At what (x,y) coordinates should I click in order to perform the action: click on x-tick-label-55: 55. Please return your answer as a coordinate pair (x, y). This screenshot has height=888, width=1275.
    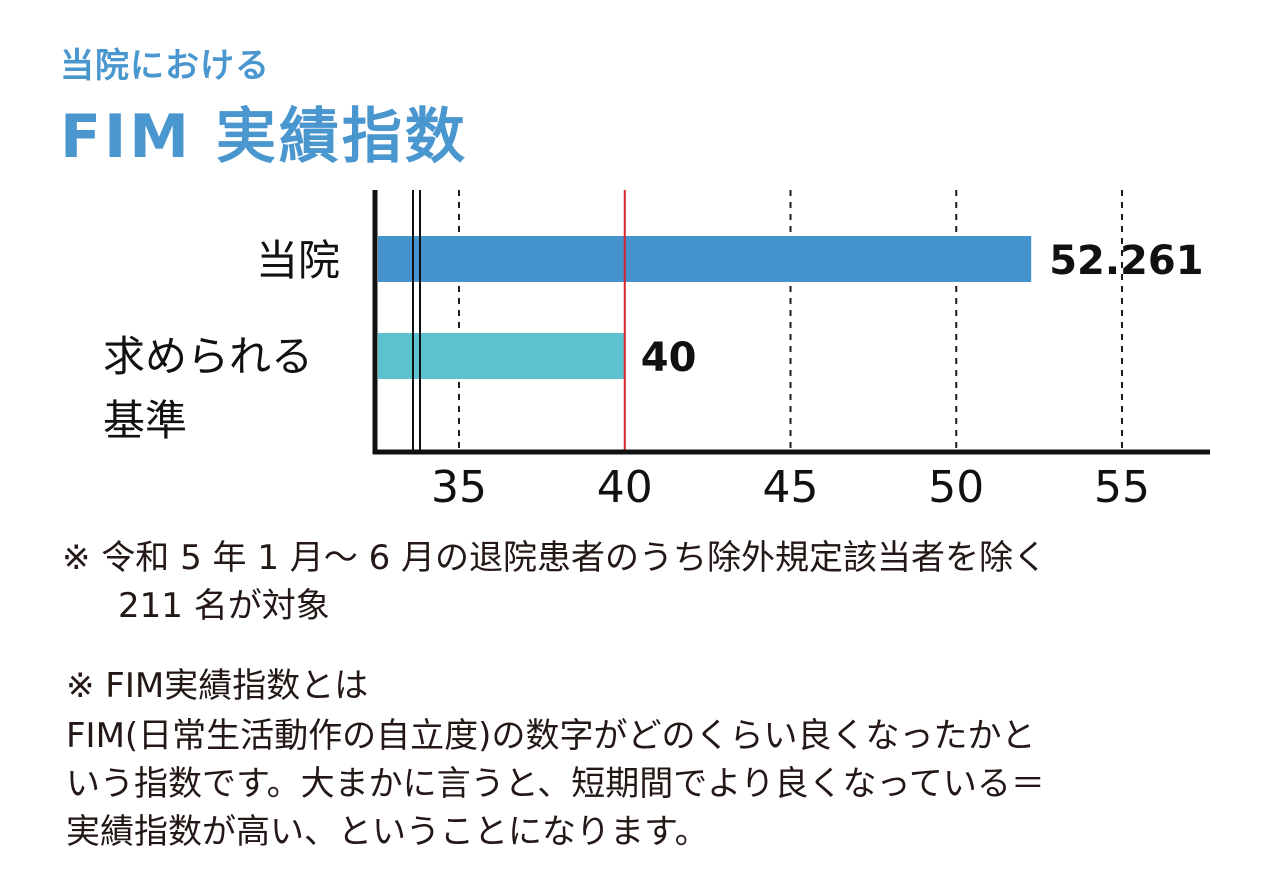
    Looking at the image, I should click on (1122, 487).